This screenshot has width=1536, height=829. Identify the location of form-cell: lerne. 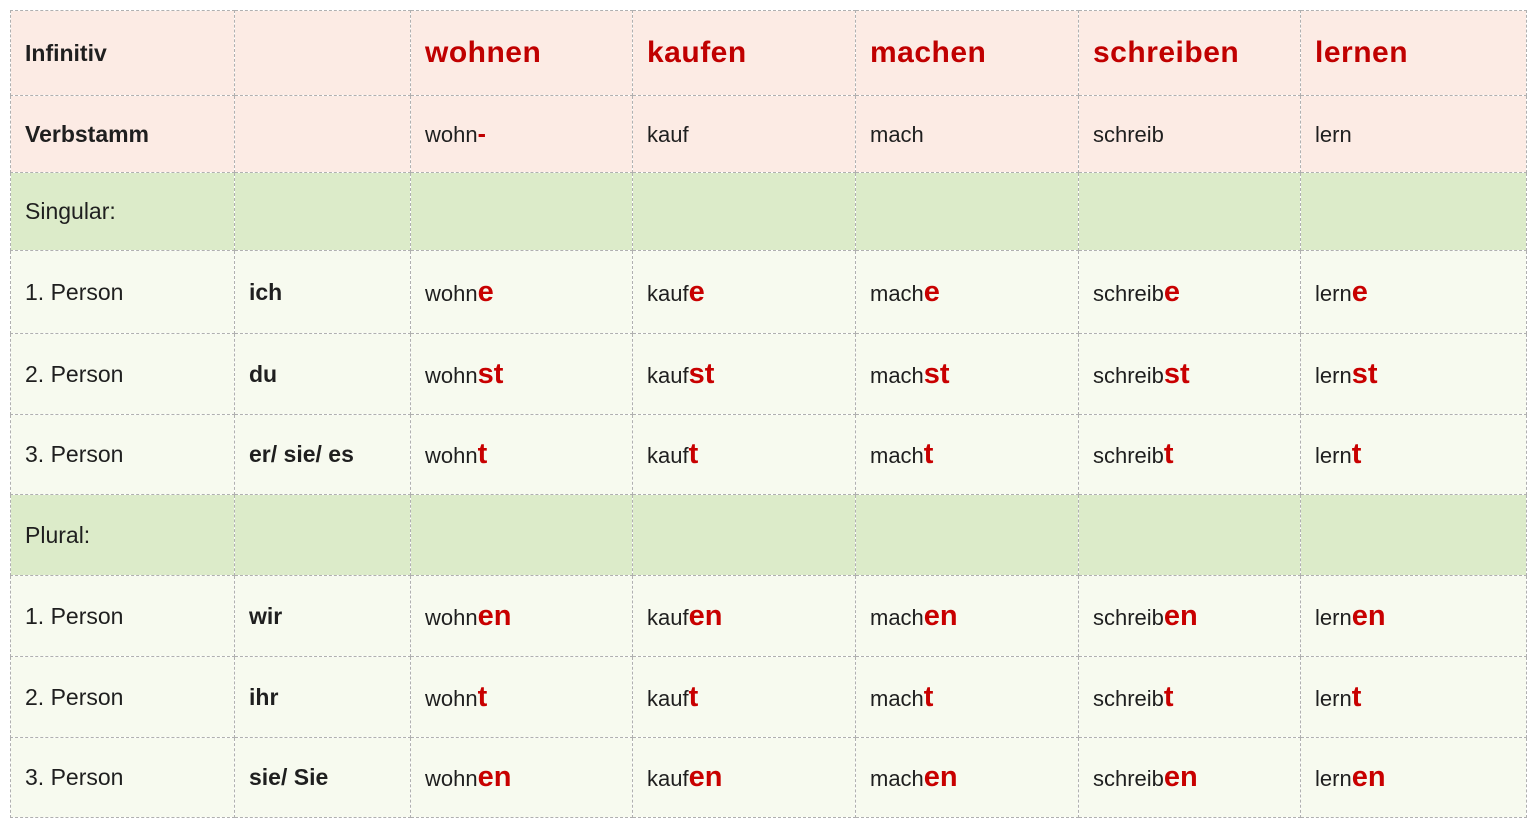
(1413, 292).